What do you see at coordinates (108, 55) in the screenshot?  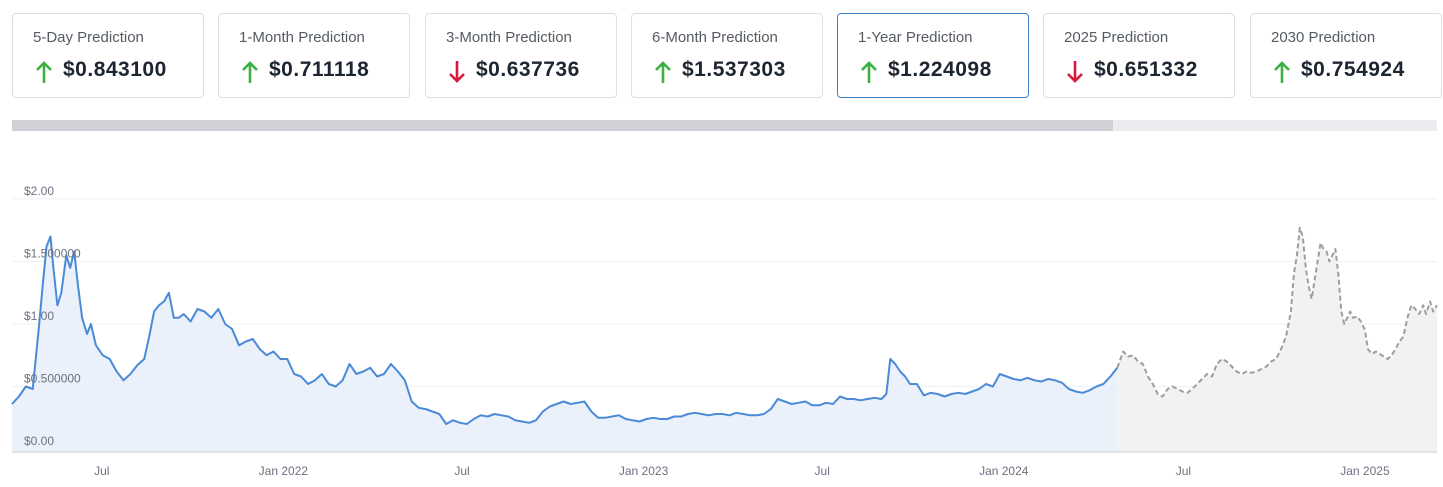 I see `prediction-card-5-day: 5-Day Prediction $0.843100` at bounding box center [108, 55].